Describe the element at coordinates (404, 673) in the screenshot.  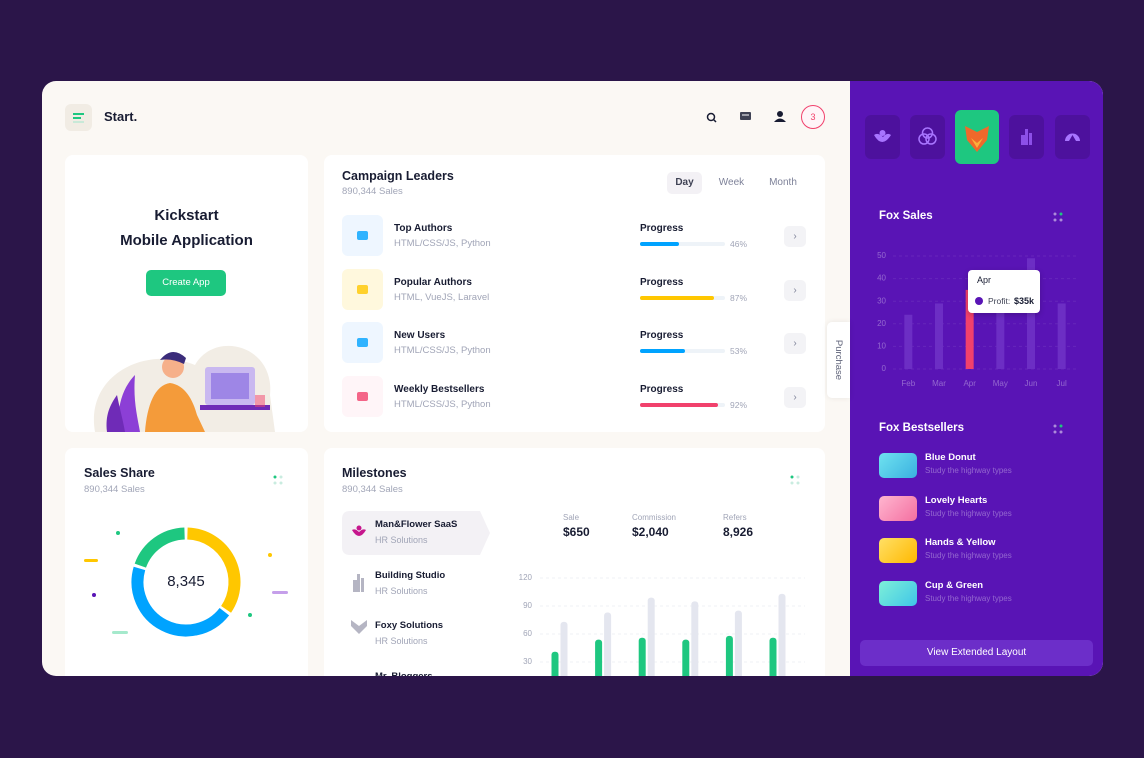
I see `item-name: Mr. Bloggers` at that location.